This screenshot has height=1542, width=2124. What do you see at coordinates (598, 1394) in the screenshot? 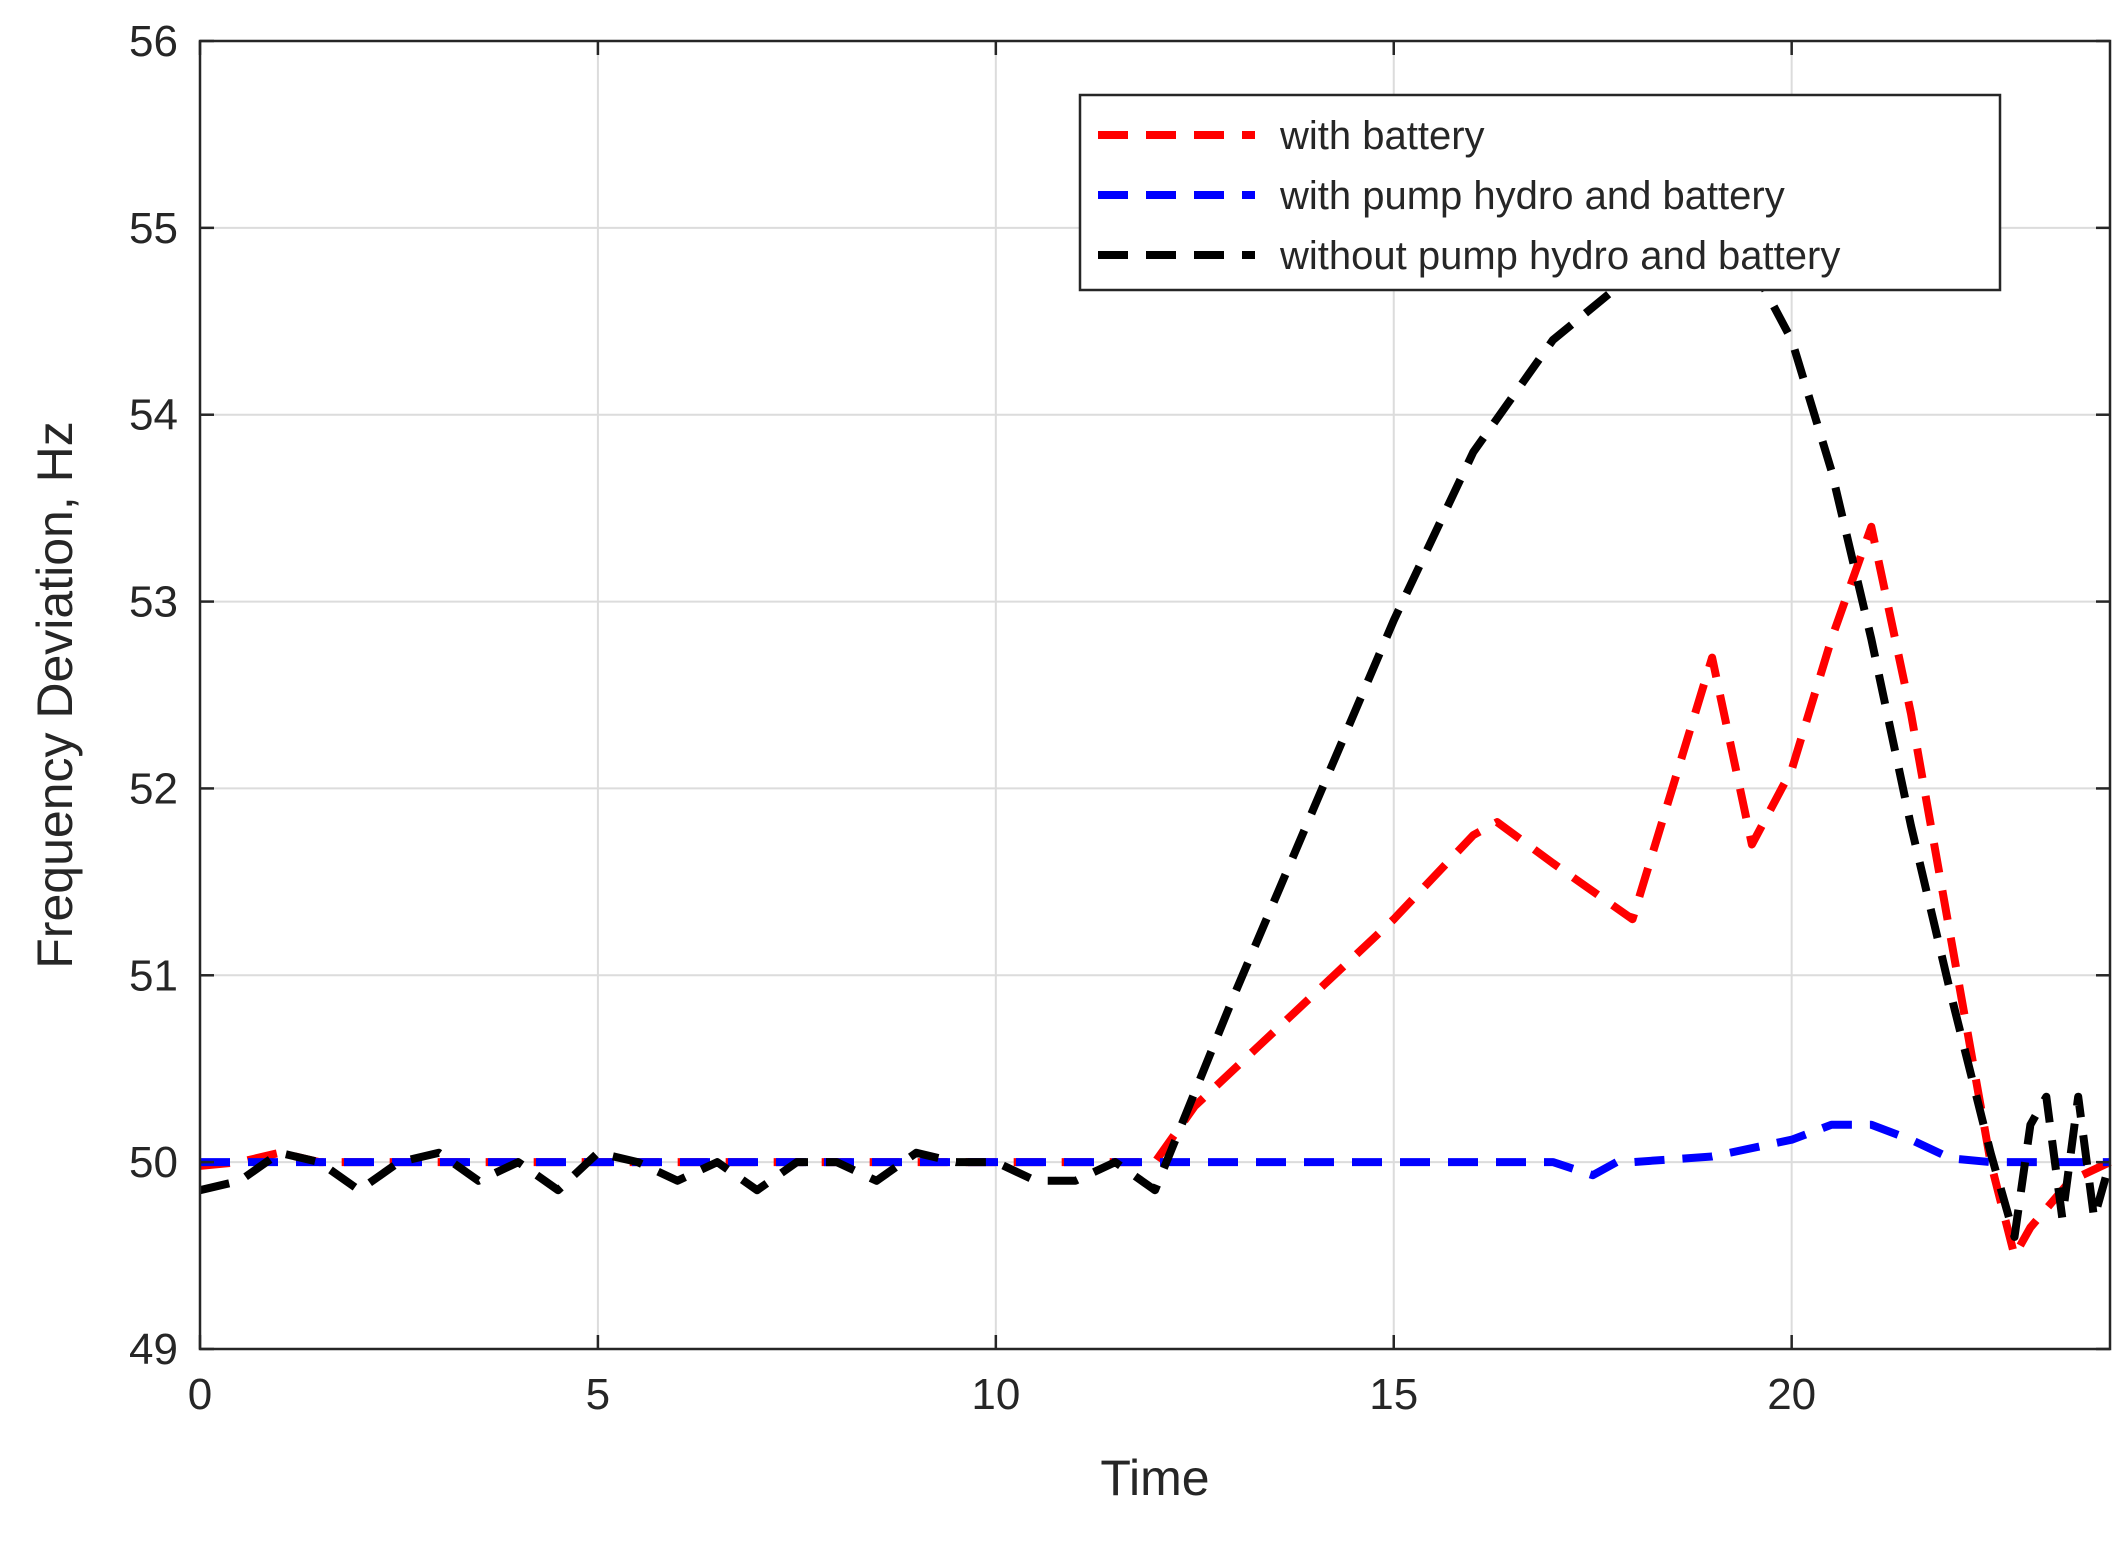
I see `x-tick-label: 5` at bounding box center [598, 1394].